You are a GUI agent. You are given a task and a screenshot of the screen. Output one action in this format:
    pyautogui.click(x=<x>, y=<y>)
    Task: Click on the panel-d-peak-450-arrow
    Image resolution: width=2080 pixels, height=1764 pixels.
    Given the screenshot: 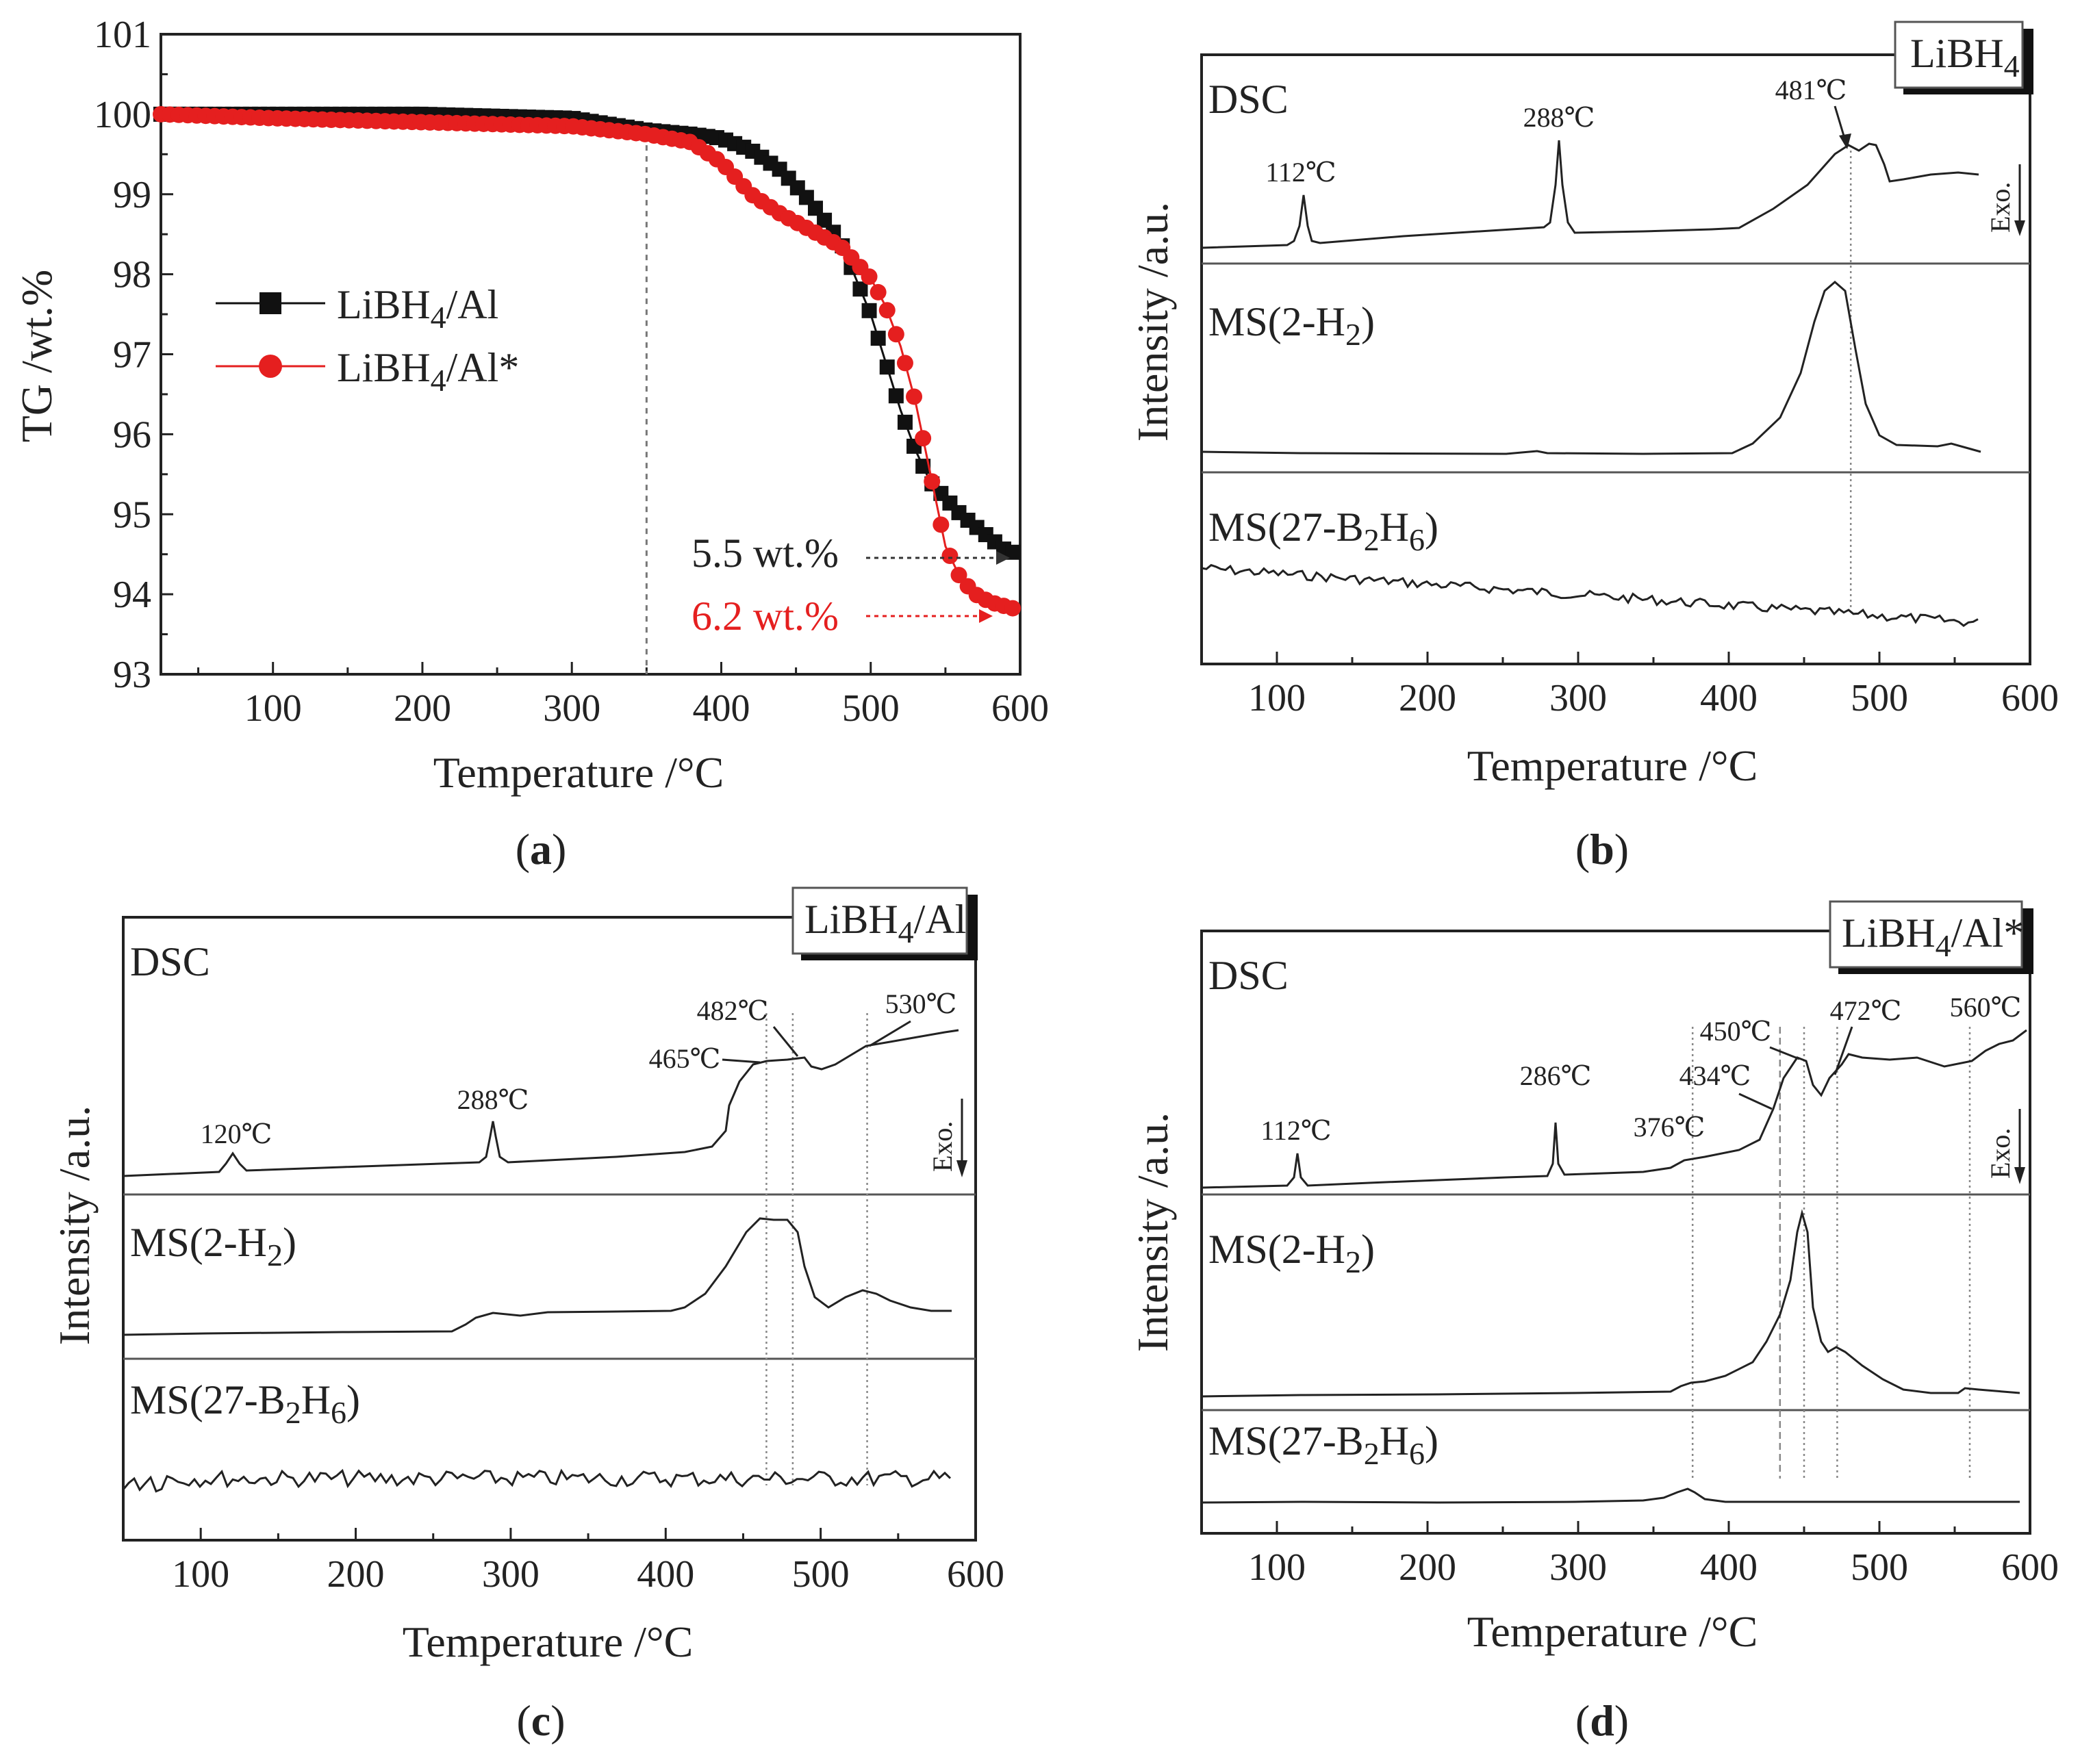 What is the action you would take?
    pyautogui.click(x=1784, y=1053)
    